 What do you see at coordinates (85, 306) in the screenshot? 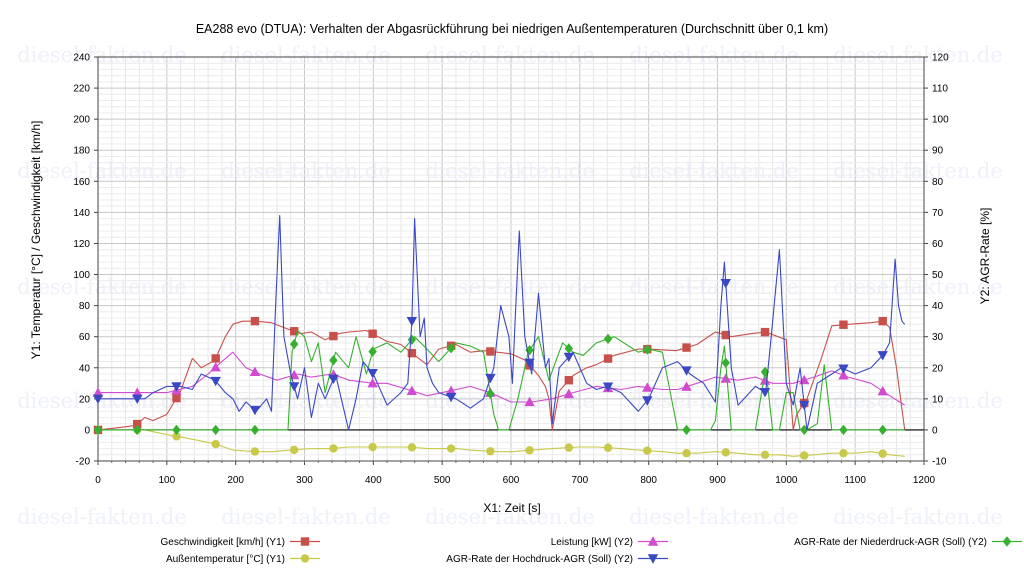
I see `y-tick-label: 80` at bounding box center [85, 306].